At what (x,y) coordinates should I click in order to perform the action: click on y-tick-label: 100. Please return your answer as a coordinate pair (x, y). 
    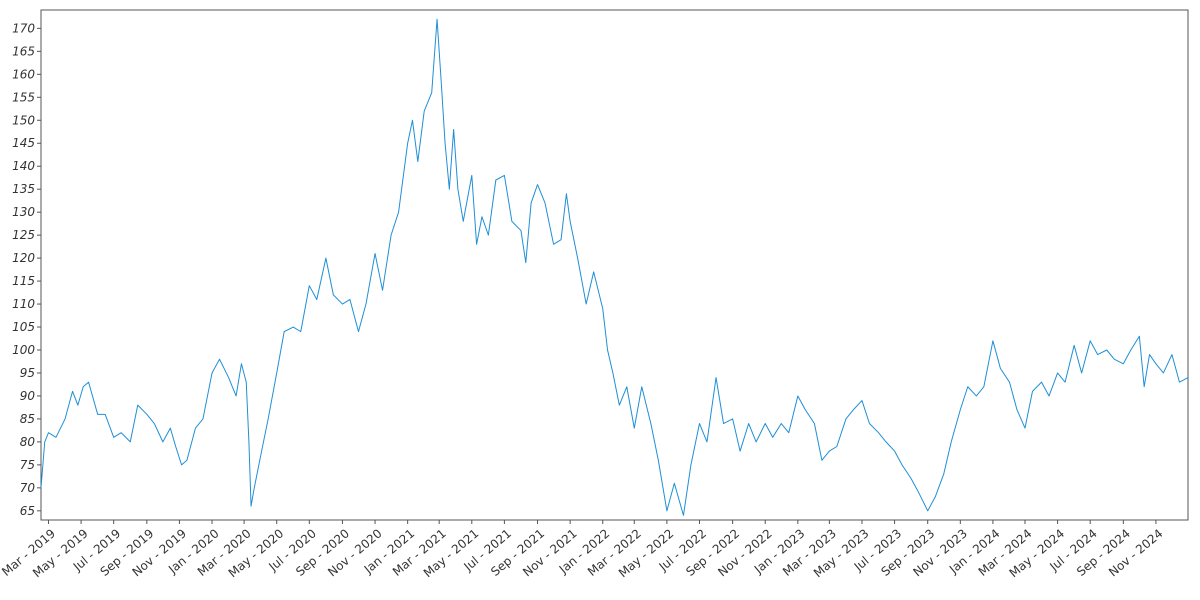
    Looking at the image, I should click on (23, 350).